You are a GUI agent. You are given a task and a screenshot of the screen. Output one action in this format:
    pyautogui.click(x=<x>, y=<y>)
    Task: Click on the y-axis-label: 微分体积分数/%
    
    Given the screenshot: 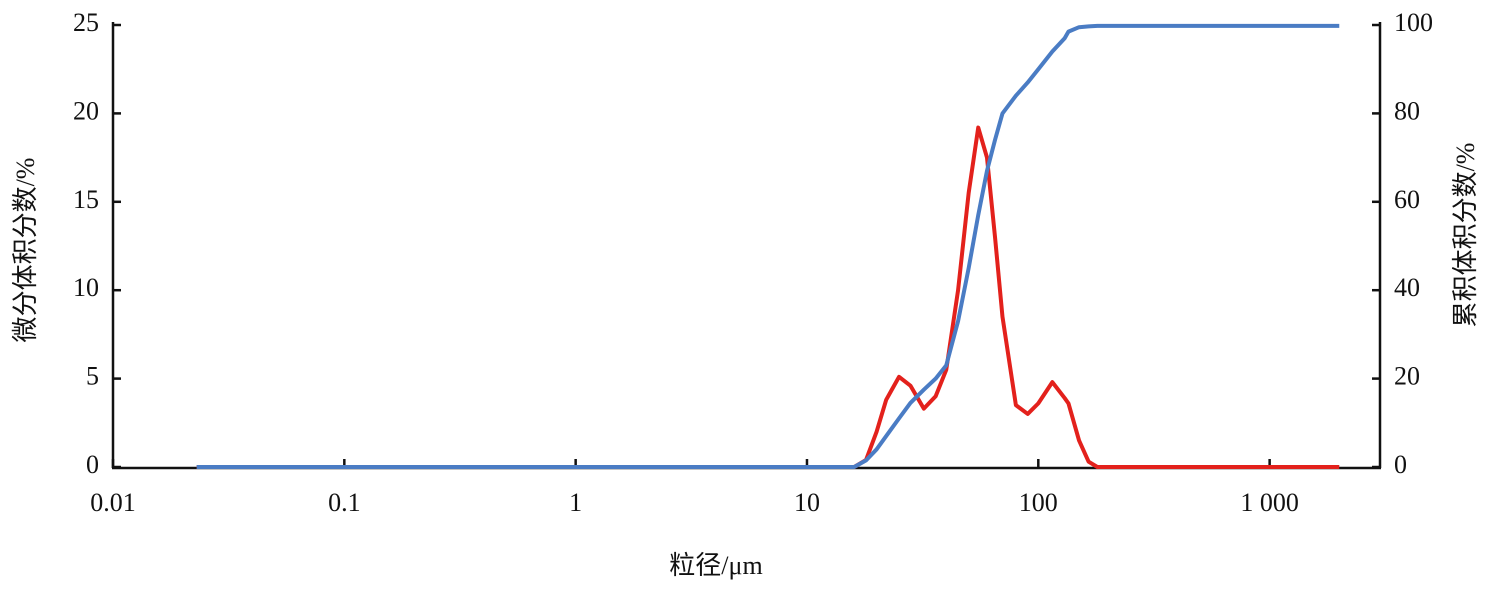 What is the action you would take?
    pyautogui.click(x=25, y=250)
    